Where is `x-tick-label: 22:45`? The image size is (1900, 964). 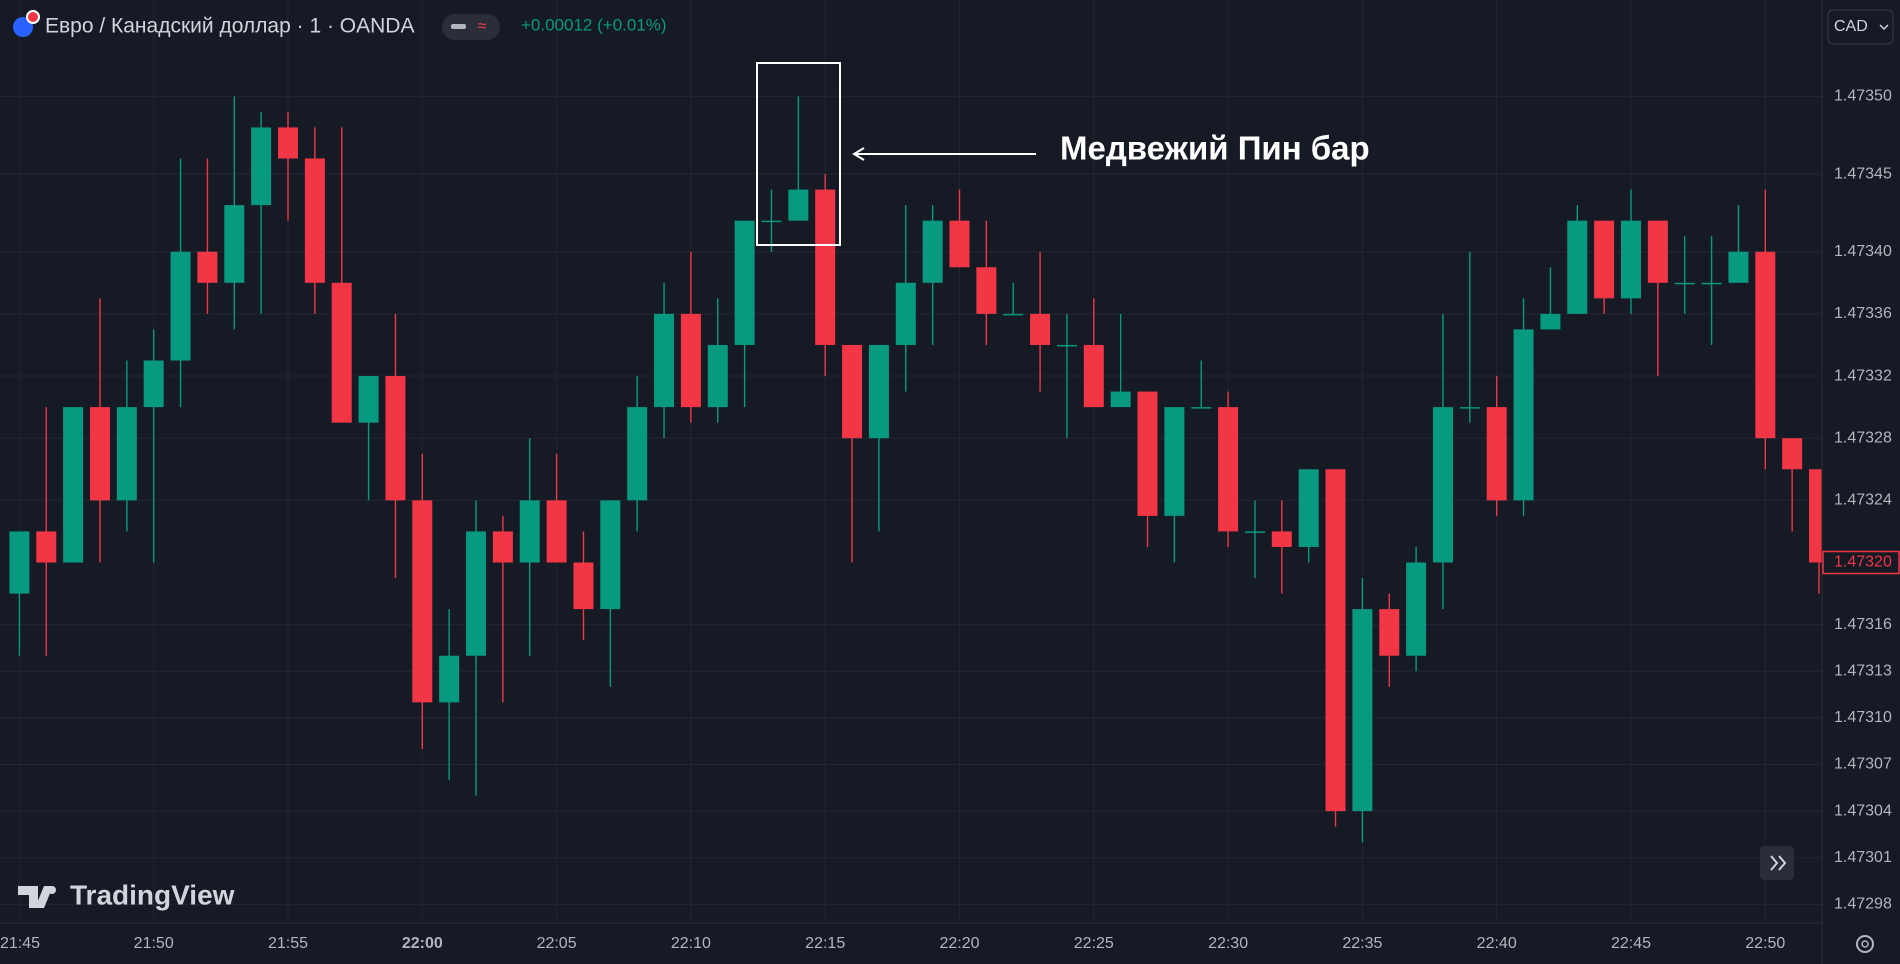
x-tick-label: 22:45 is located at coordinates (1631, 943).